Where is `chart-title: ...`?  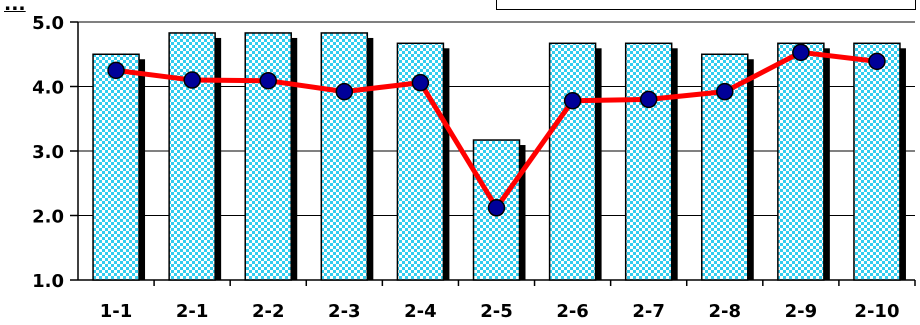 chart-title: ... is located at coordinates (15, 7).